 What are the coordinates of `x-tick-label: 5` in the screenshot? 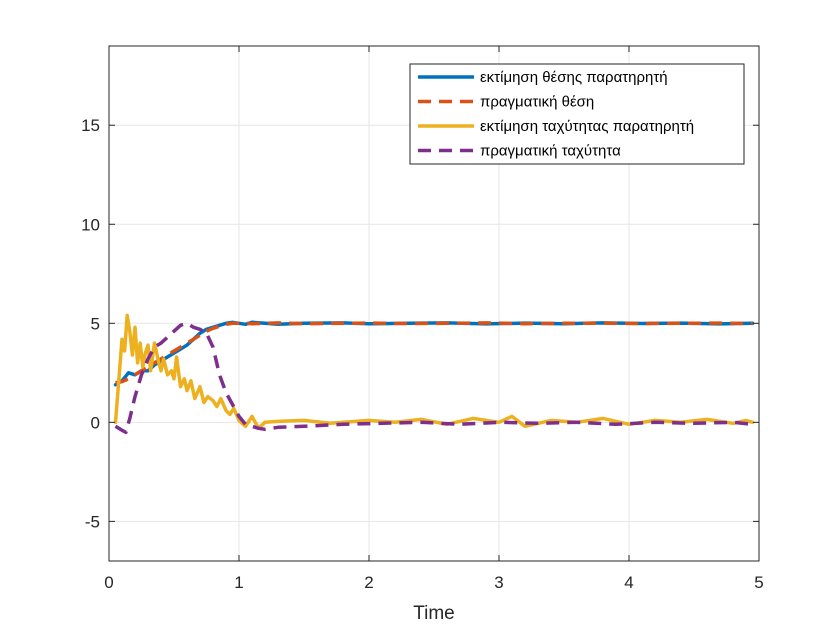 It's located at (758, 582).